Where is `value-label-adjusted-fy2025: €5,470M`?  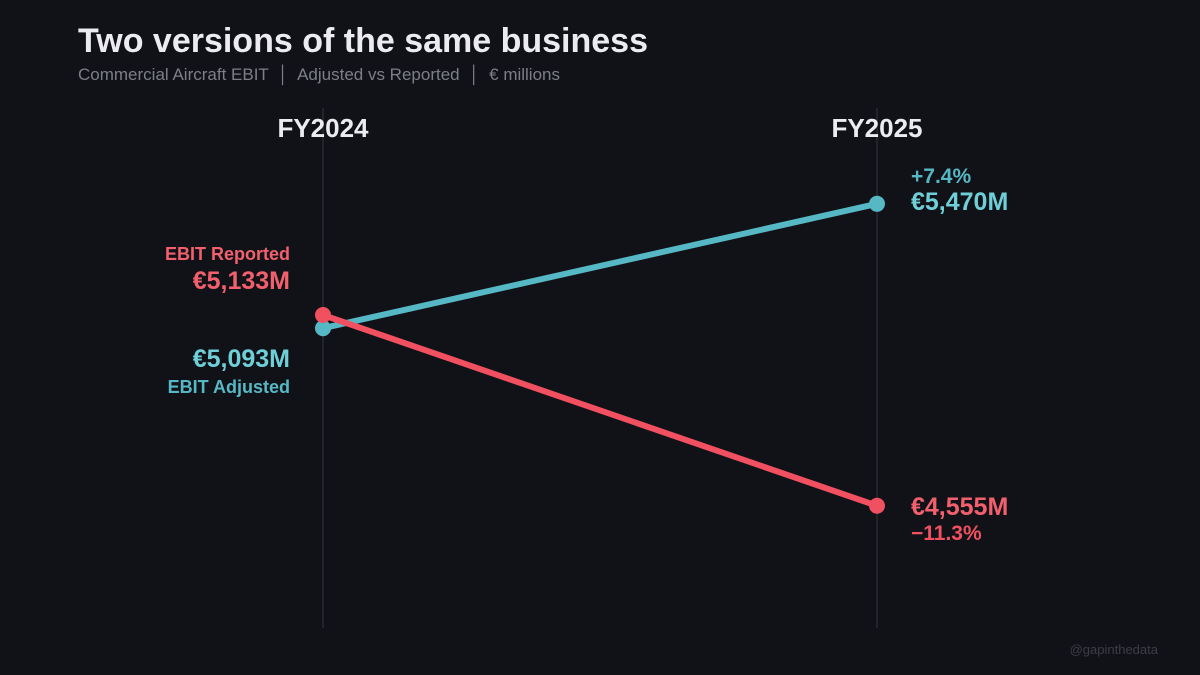 value-label-adjusted-fy2025: €5,470M is located at coordinates (959, 202).